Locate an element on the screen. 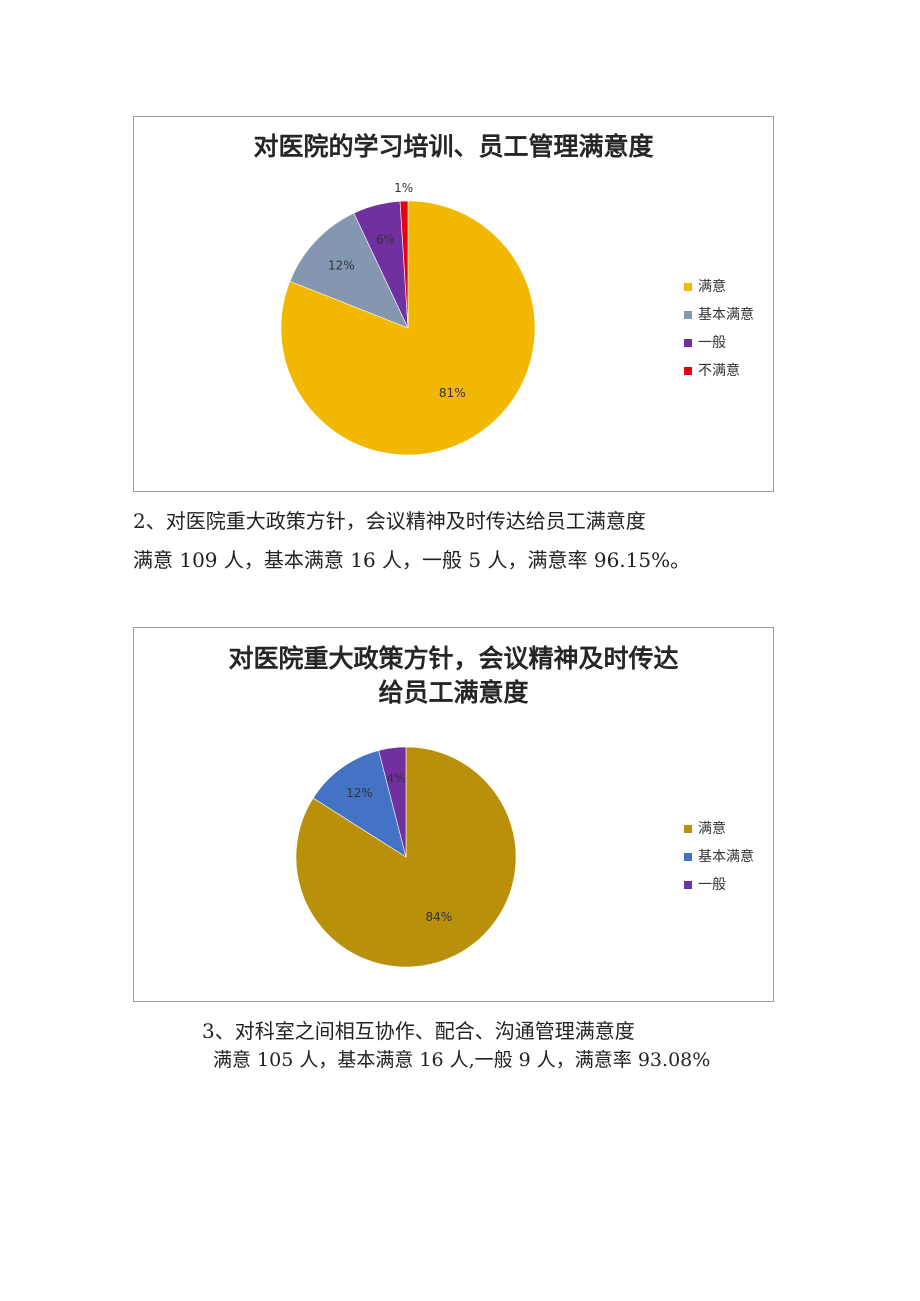 This screenshot has width=920, height=1301. pie-chart: 84% 12% 4% is located at coordinates (406, 857).